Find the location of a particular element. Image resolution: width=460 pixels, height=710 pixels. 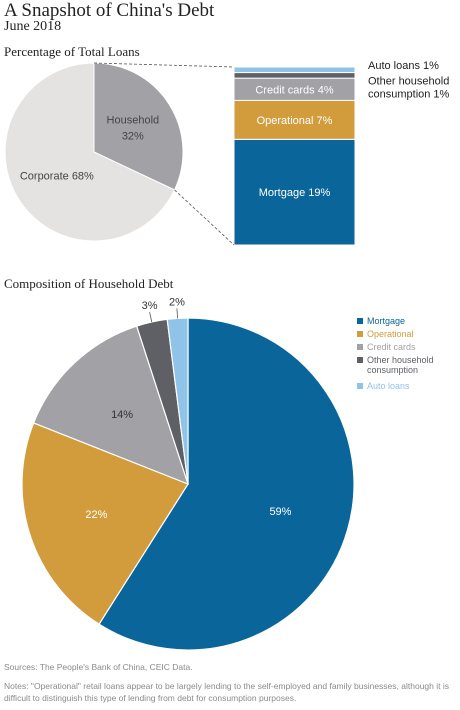

legend-swatch-mortgage is located at coordinates (360, 321).